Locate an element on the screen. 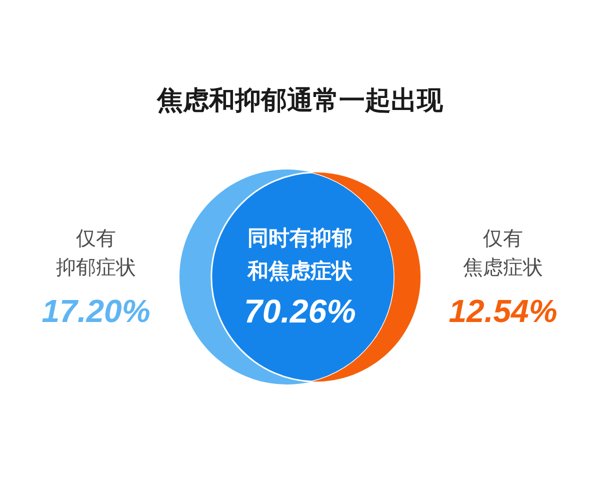 This screenshot has height=480, width=600. category-label: 仅有抑郁症状 is located at coordinates (96, 253).